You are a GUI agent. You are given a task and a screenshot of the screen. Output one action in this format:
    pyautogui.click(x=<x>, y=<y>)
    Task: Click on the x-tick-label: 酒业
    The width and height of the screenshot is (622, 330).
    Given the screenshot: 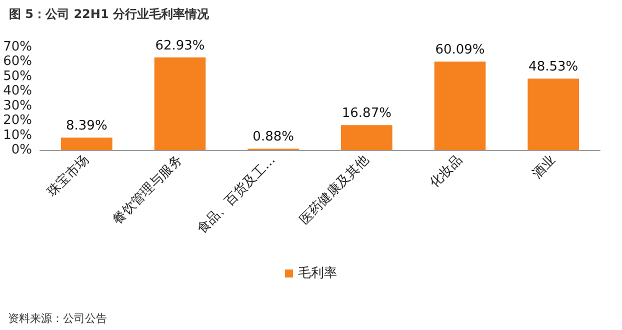 What is the action you would take?
    pyautogui.click(x=544, y=167)
    